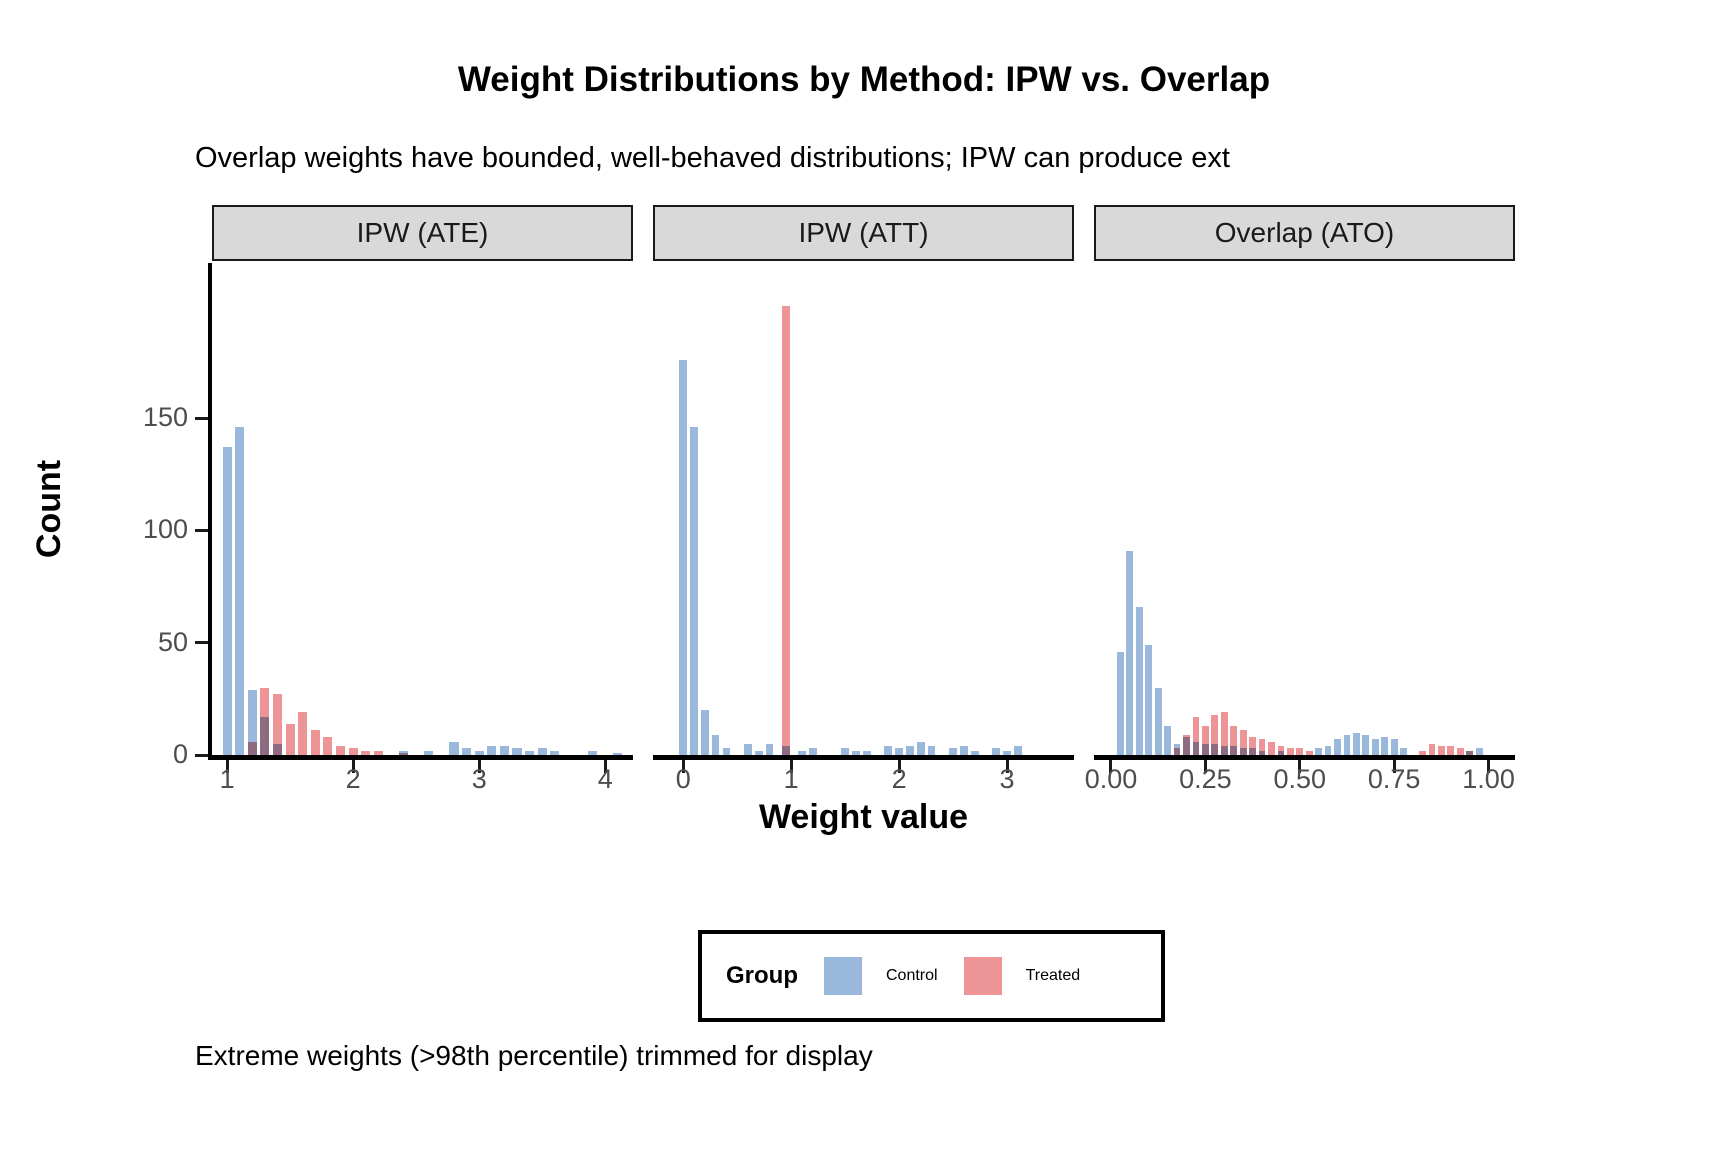 This screenshot has height=1152, width=1728. I want to click on x-tick-label: 0.00, so click(1111, 779).